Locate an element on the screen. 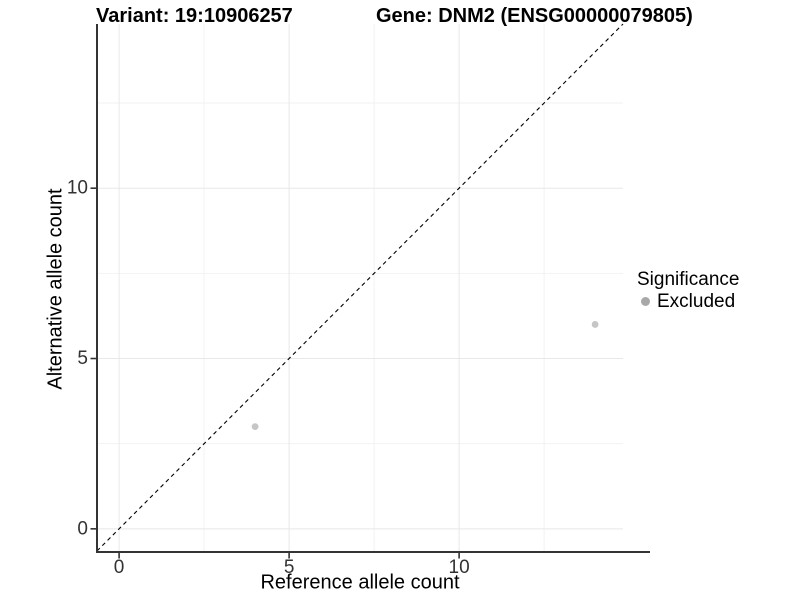 The image size is (800, 600). x-tick-label: 5 is located at coordinates (289, 567).